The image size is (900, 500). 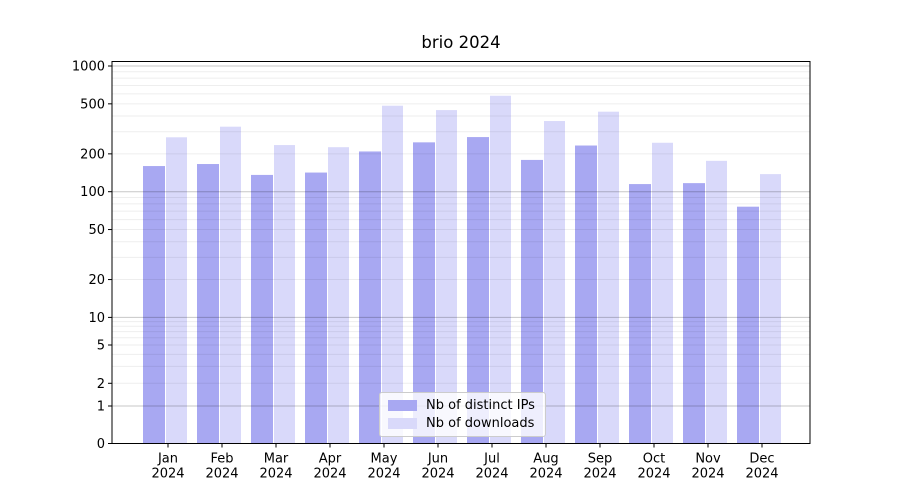 What do you see at coordinates (437, 459) in the screenshot?
I see `x-axis-tick-label-month: Jun` at bounding box center [437, 459].